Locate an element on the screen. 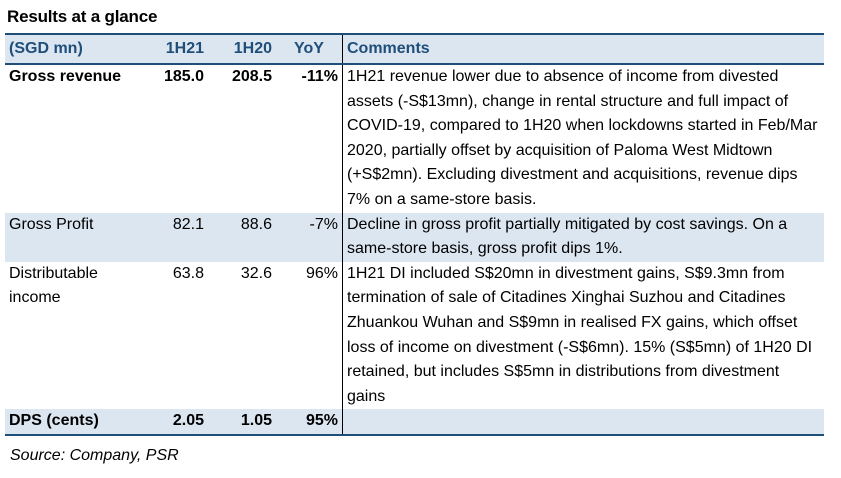 This screenshot has height=478, width=841. row-label: Gross Profit is located at coordinates (73, 237).